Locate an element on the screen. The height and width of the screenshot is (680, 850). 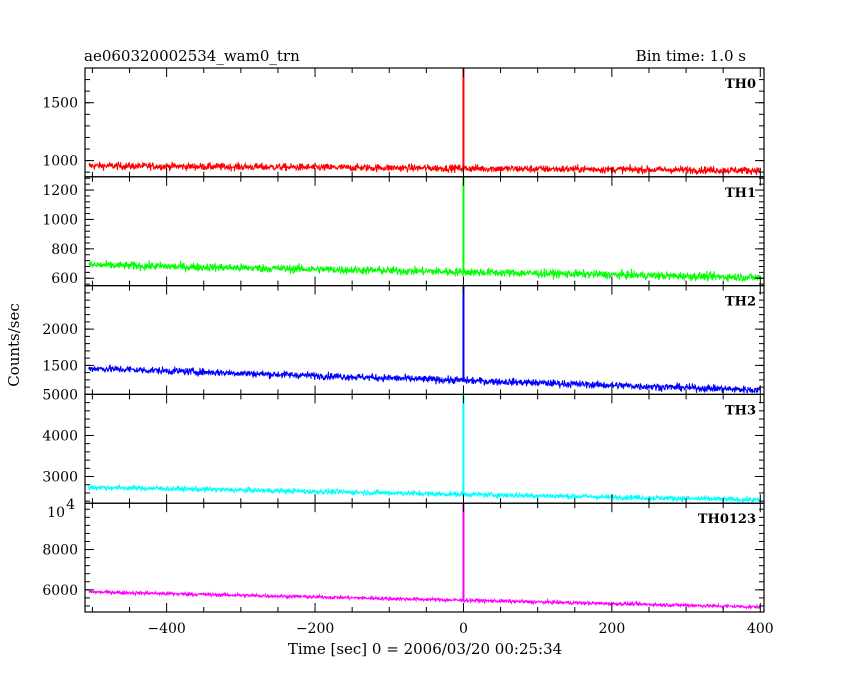
series-line-th3 is located at coordinates (424, 493).